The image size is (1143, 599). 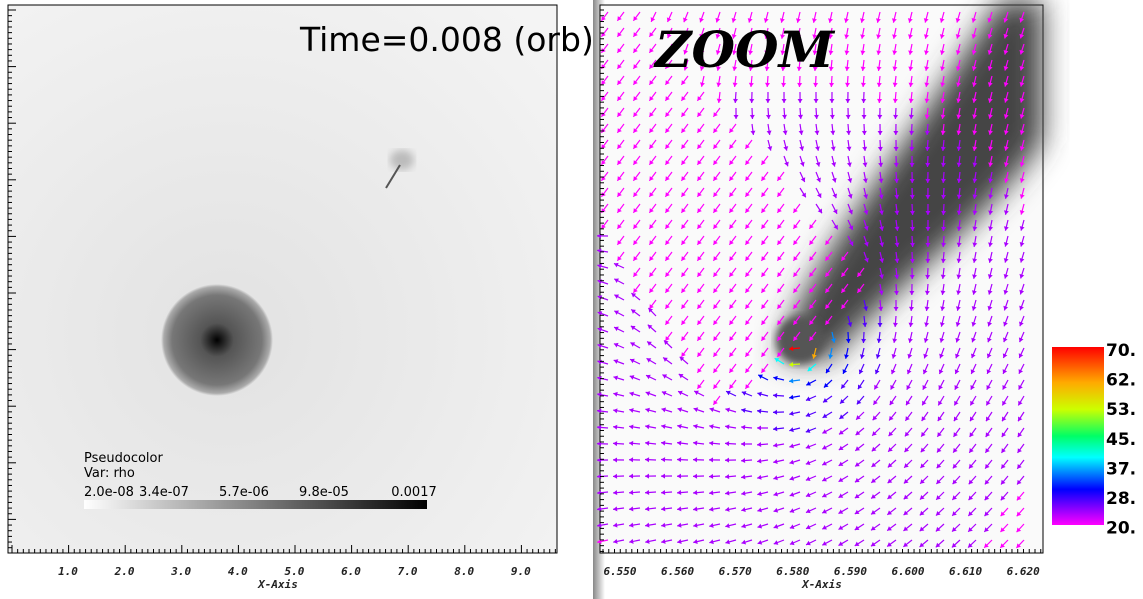 I want to click on x-tick-label: 6.580, so click(x=792, y=571).